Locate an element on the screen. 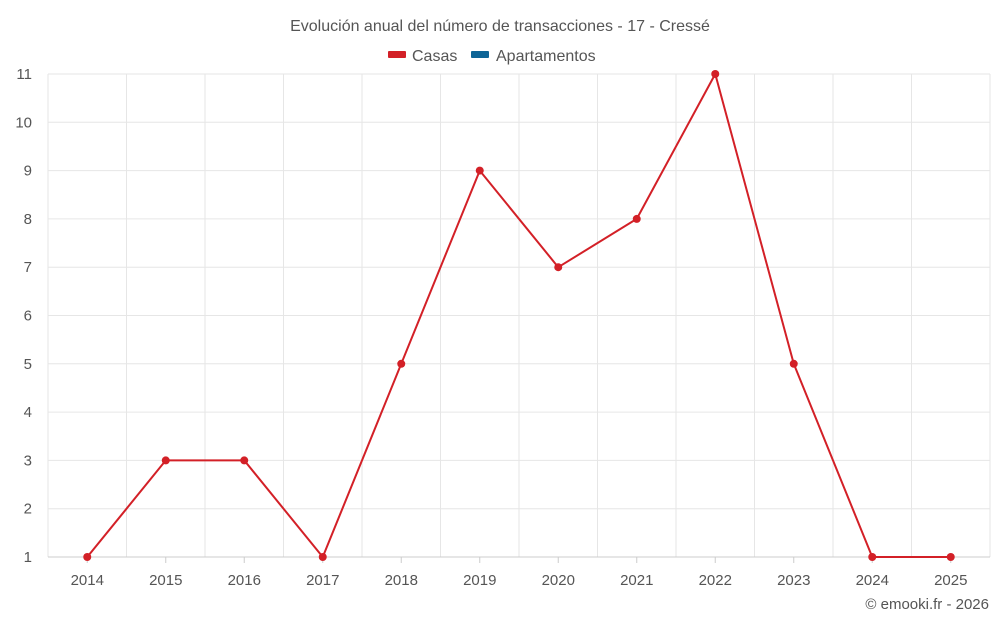 Image resolution: width=1000 pixels, height=625 pixels. x-tick-label: 2025 is located at coordinates (950, 580).